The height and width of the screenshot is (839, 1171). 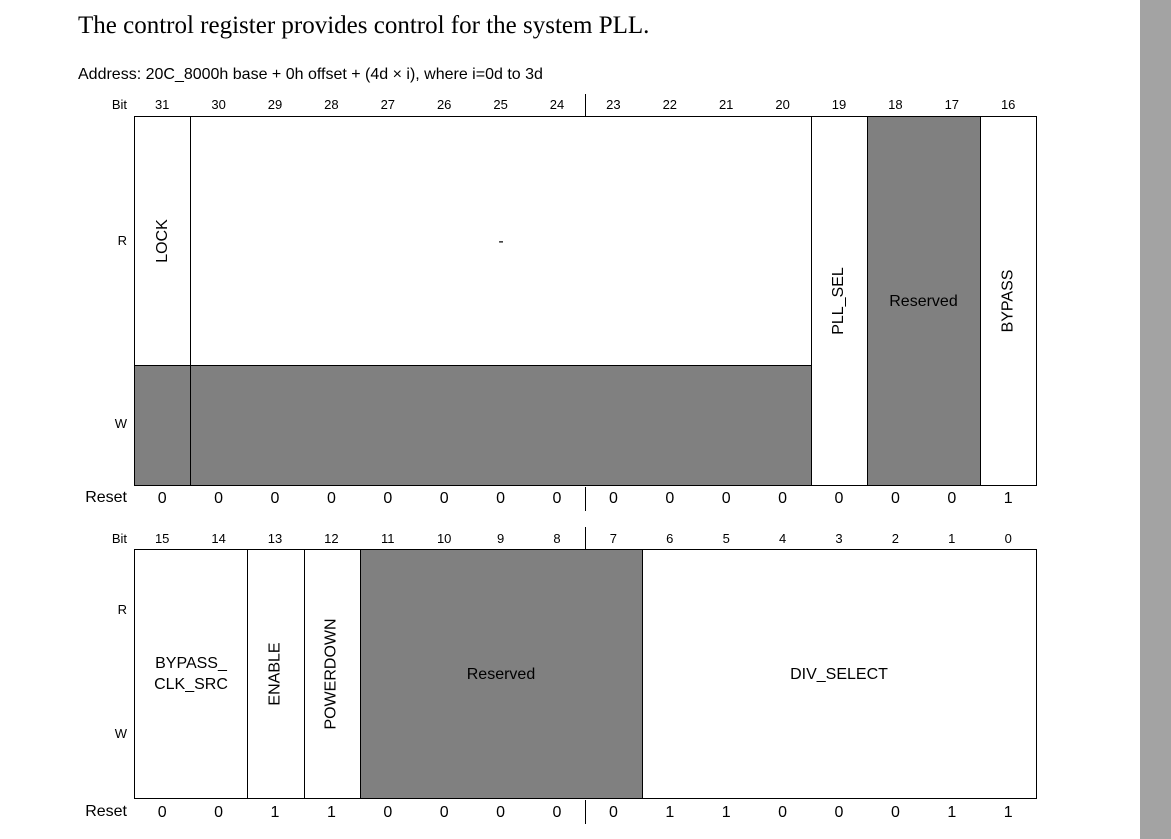 I want to click on upper-bit-number-14: 17, so click(x=952, y=104).